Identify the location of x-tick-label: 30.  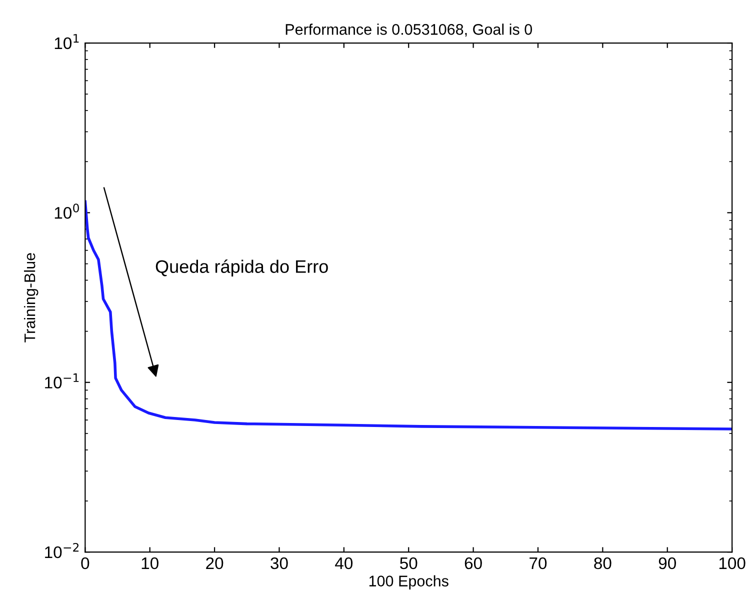
(279, 563).